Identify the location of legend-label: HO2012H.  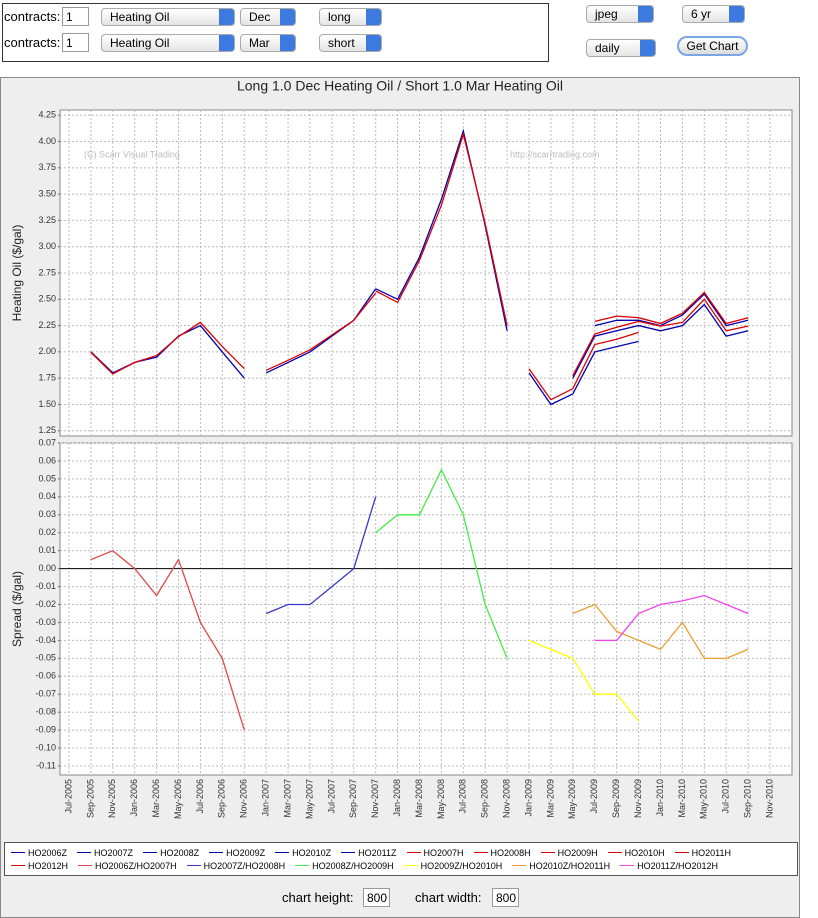
(48, 865).